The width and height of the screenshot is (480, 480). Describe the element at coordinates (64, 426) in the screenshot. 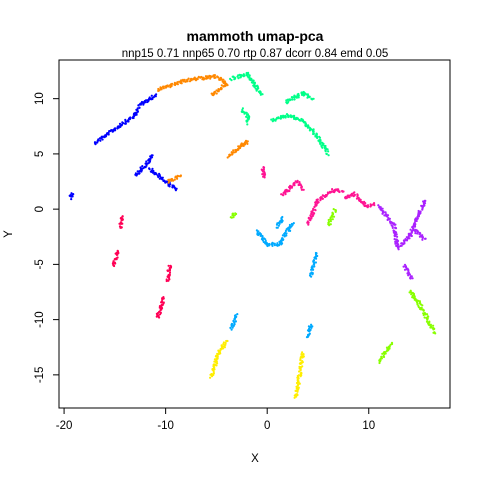

I see `x-tick-label: -20` at that location.